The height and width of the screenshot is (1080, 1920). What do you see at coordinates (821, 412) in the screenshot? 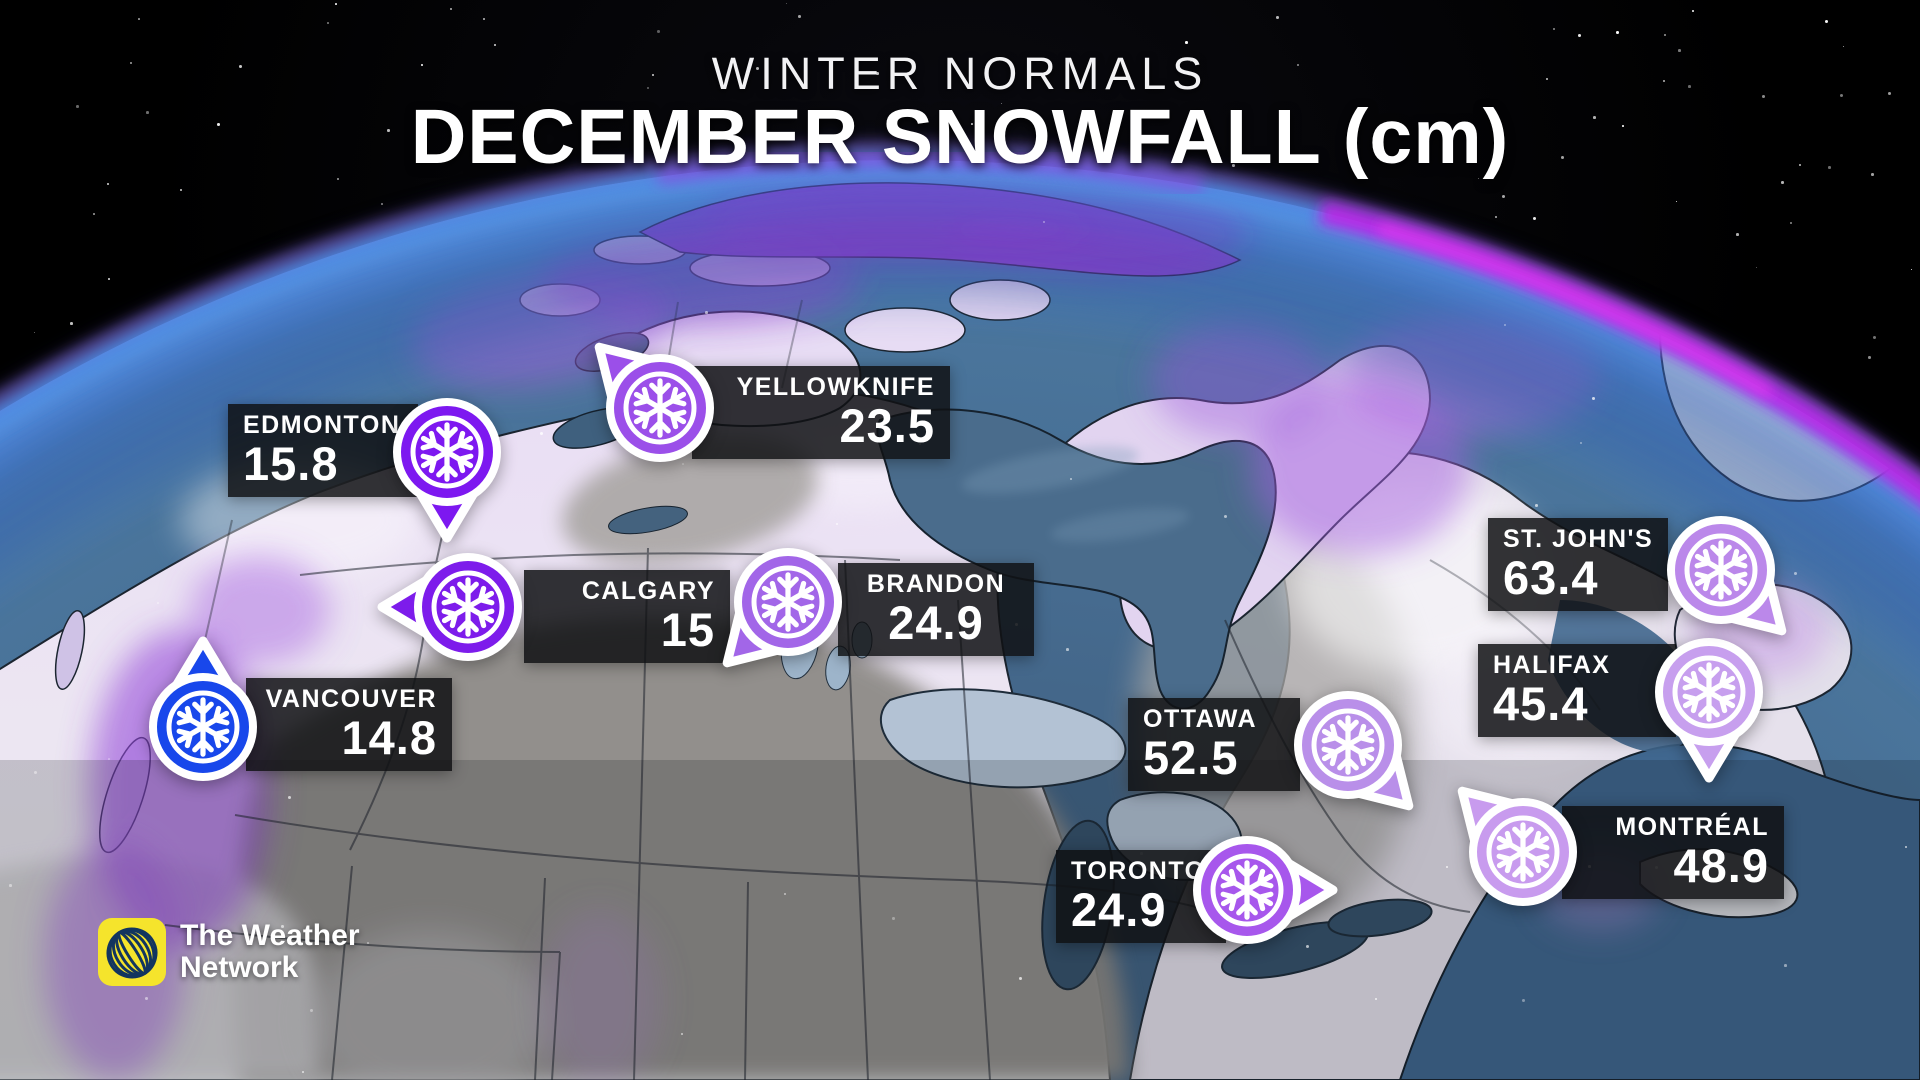
I see `city-label-yellowknife: YELLOWKNIFE 23.5` at bounding box center [821, 412].